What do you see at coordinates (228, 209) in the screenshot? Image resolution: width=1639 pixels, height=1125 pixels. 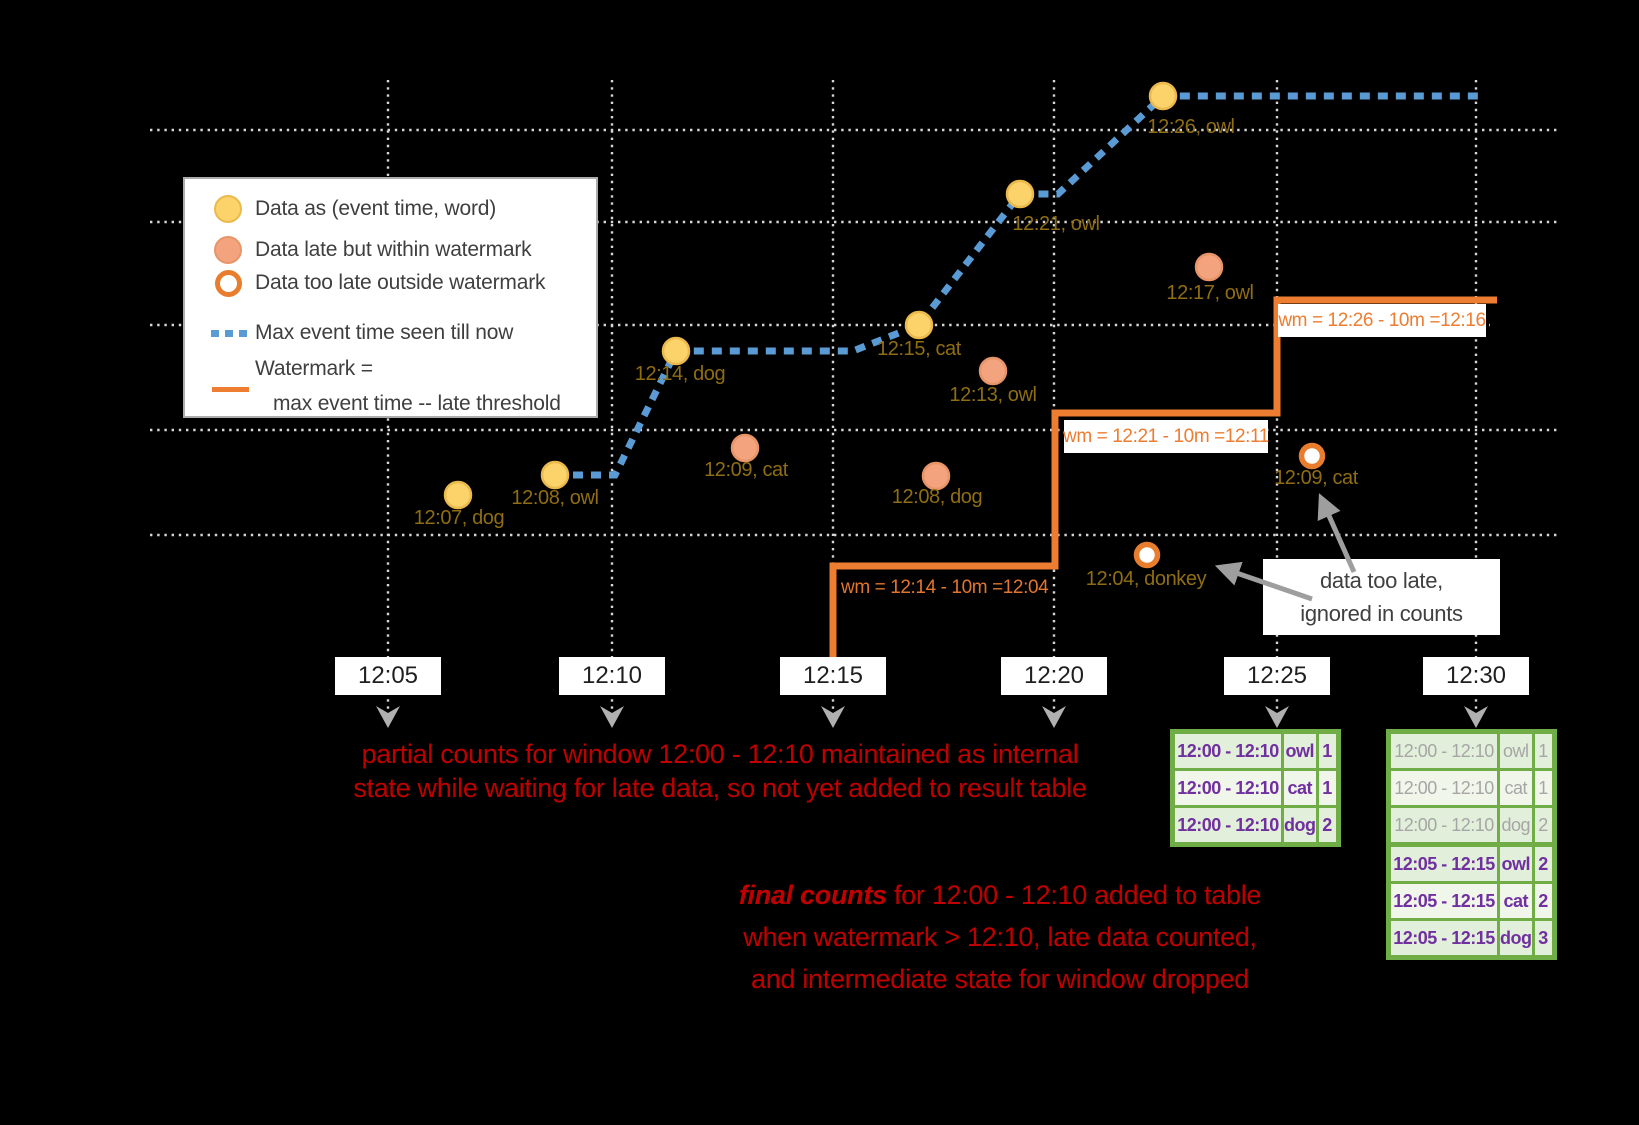 I see `on-time-dot-icon` at bounding box center [228, 209].